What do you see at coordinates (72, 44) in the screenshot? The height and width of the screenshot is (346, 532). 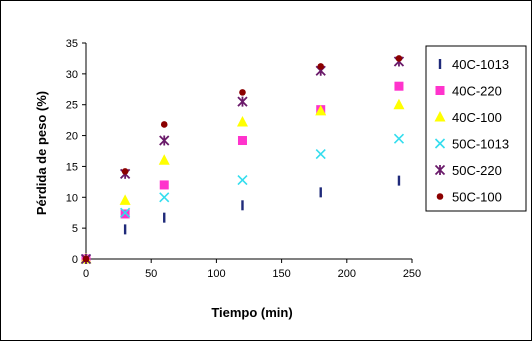 I see `y-tick-label: 35` at bounding box center [72, 44].